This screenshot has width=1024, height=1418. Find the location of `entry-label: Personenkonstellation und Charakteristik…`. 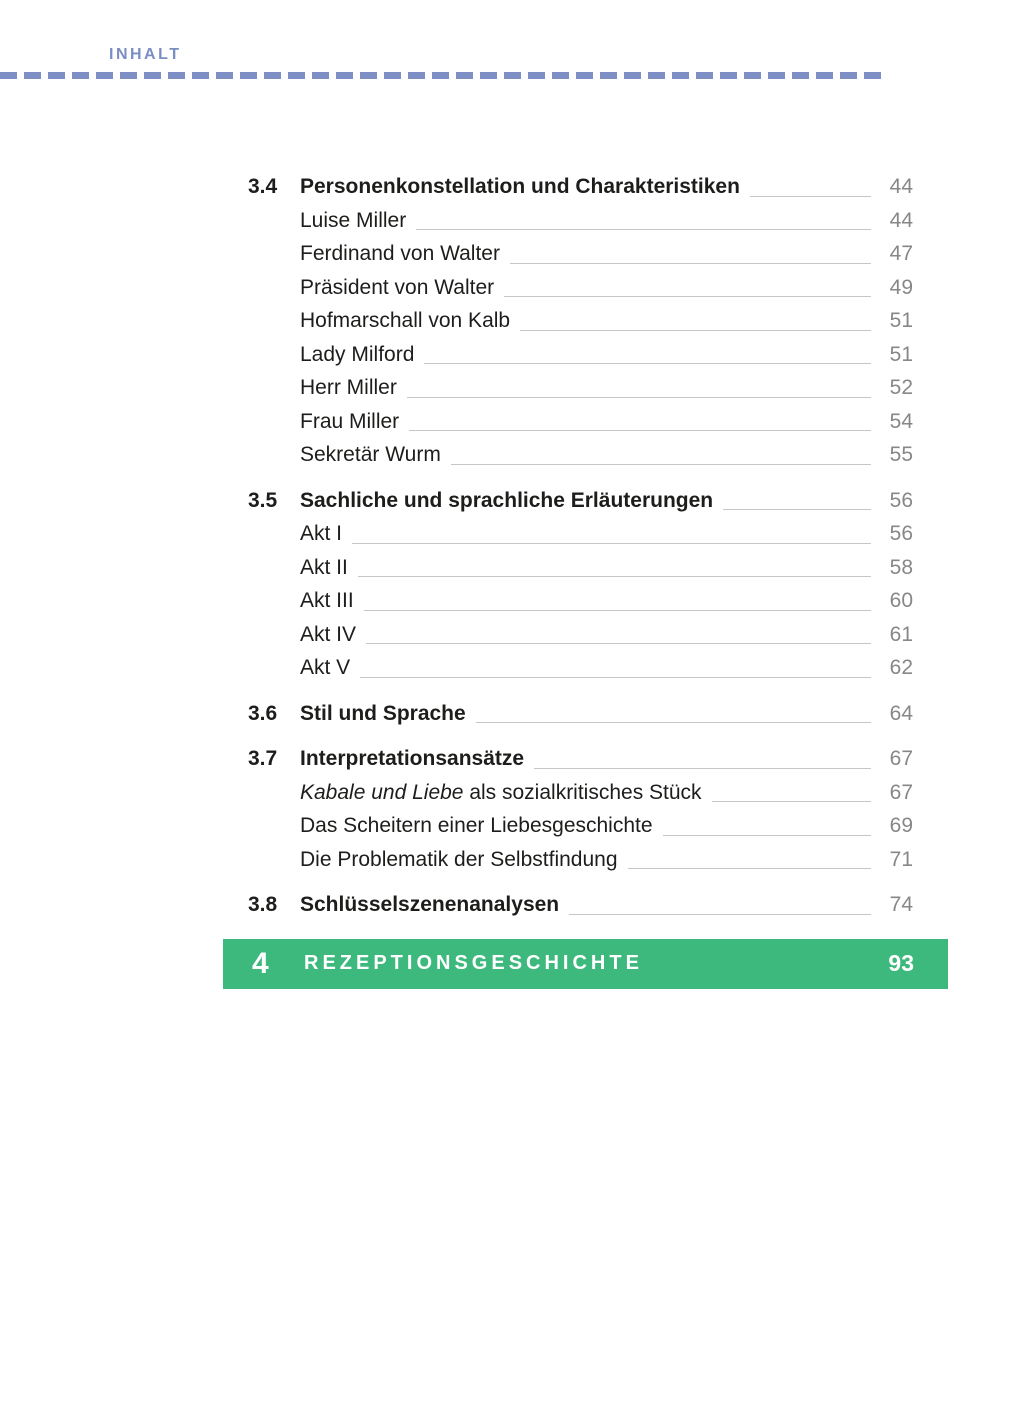

entry-label: Personenkonstellation und Charakteristik… is located at coordinates (520, 186).